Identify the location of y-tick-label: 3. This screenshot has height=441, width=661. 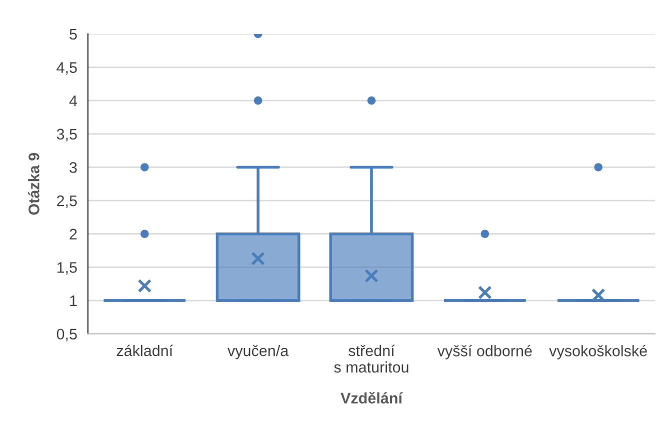
(73, 167).